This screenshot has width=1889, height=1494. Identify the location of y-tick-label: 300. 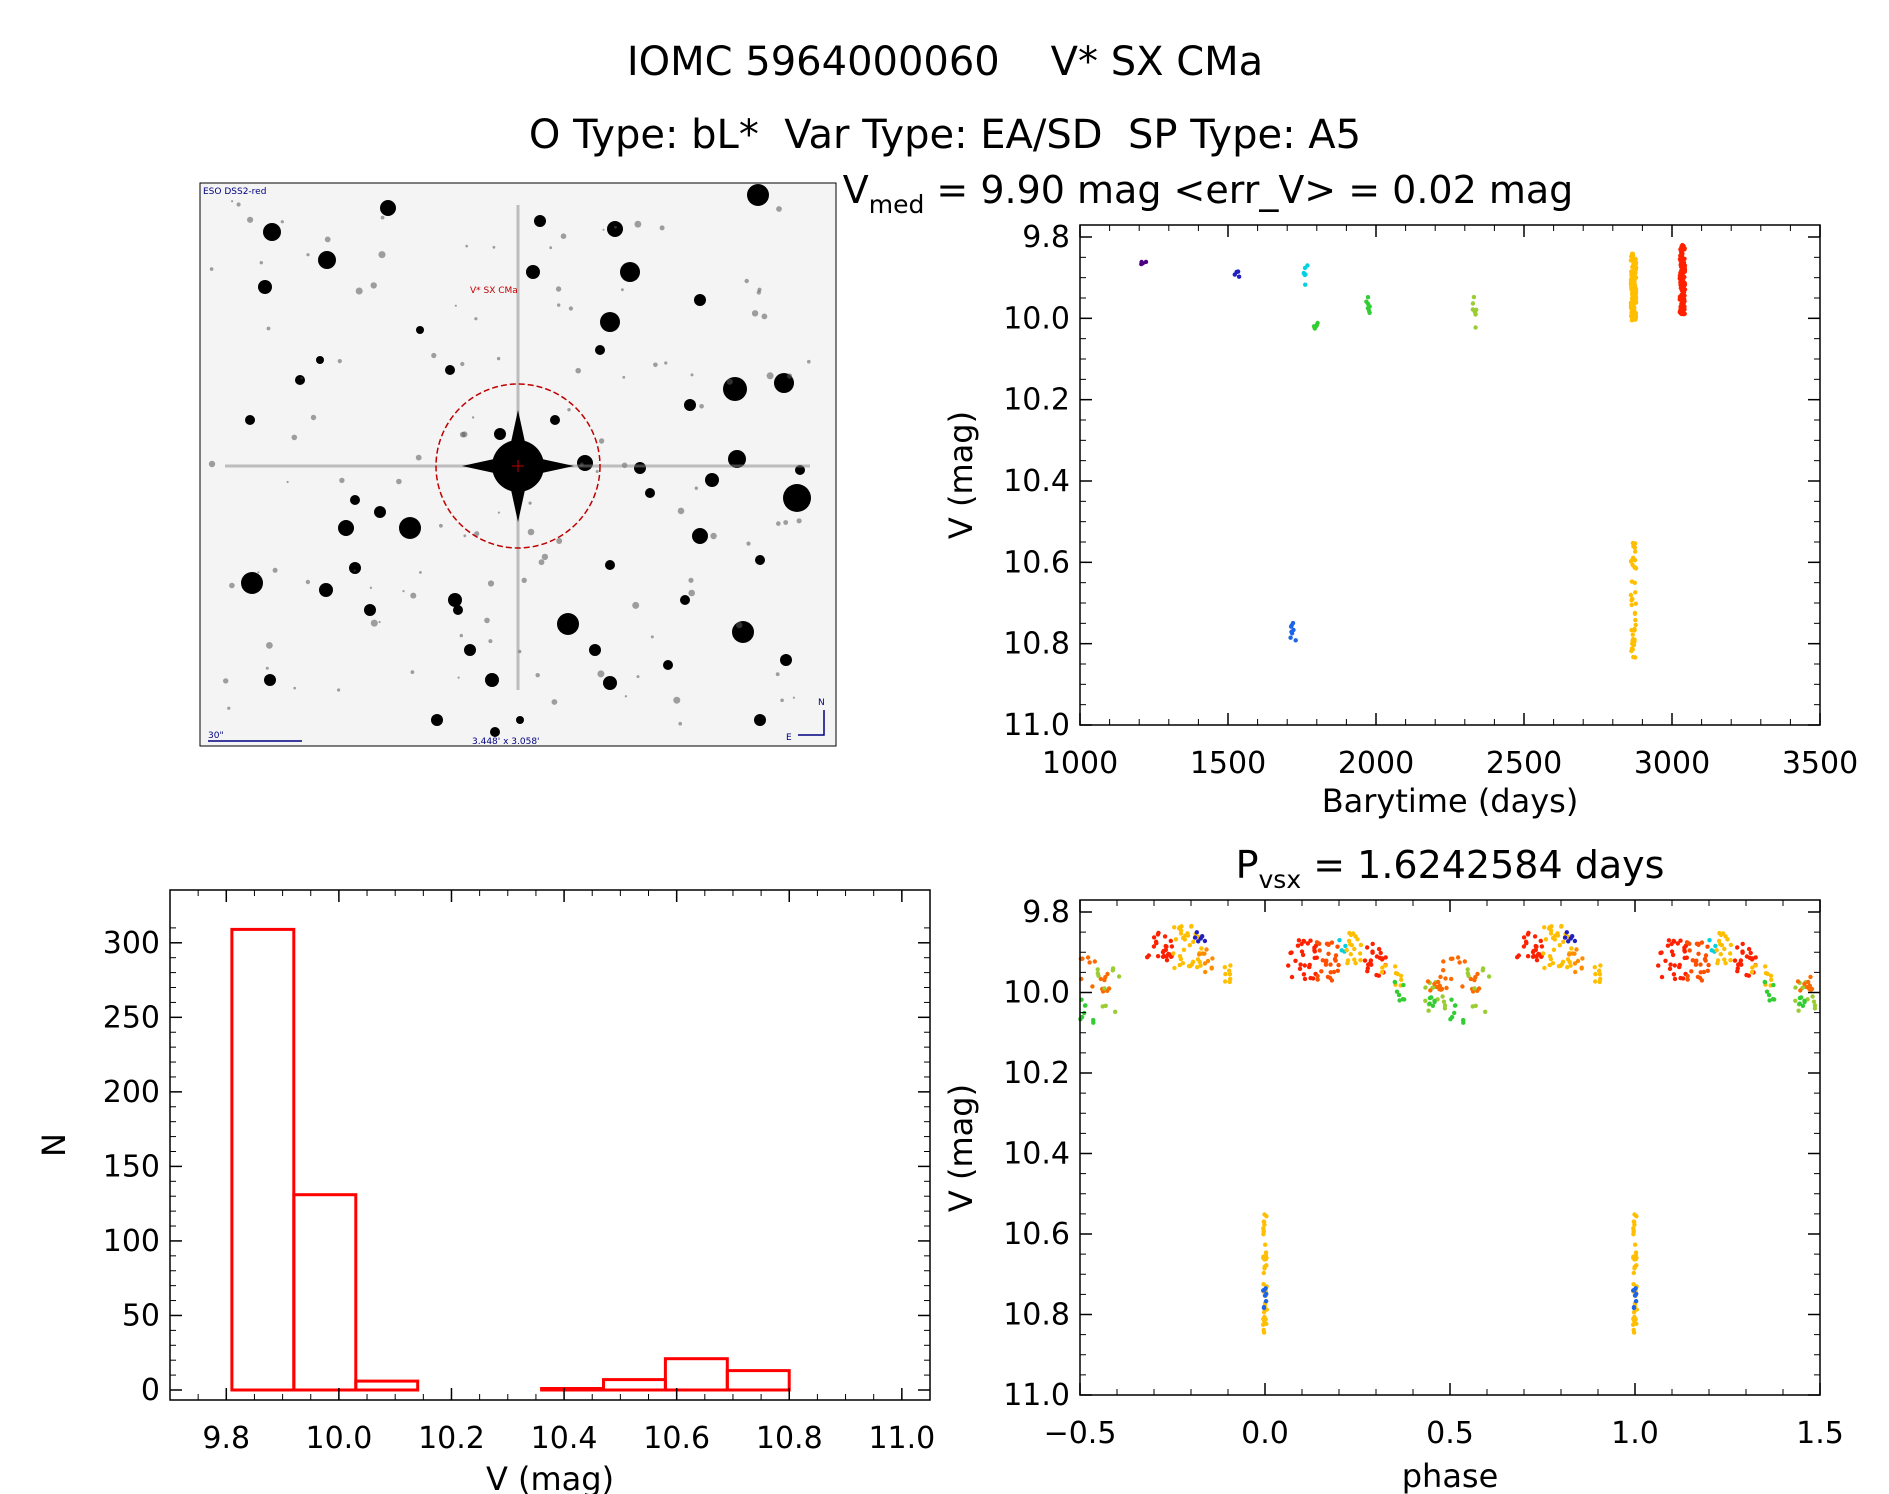
(131, 943).